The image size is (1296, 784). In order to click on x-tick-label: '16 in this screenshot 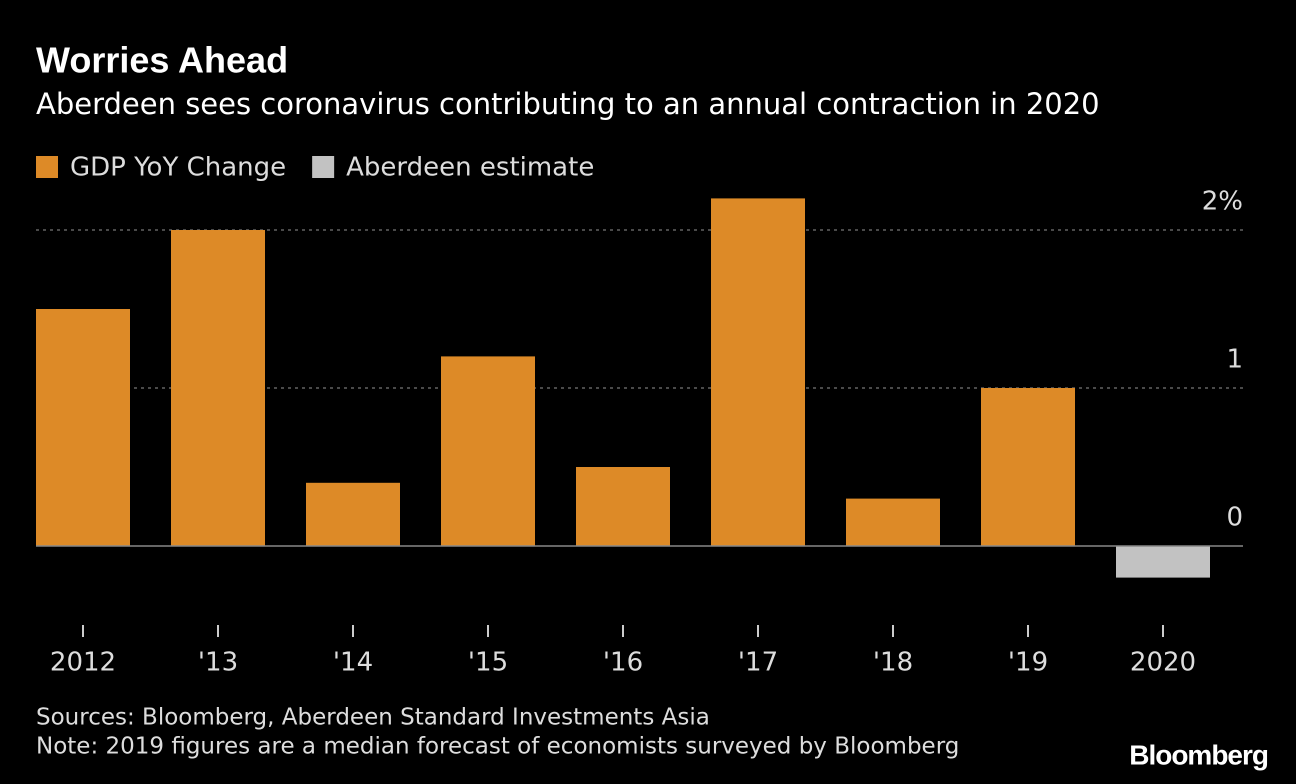, I will do `click(623, 663)`.